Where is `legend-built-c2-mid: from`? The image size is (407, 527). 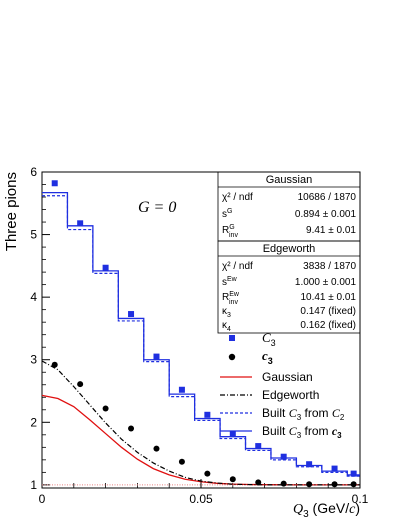 legend-built-c2-mid: from is located at coordinates (316, 413).